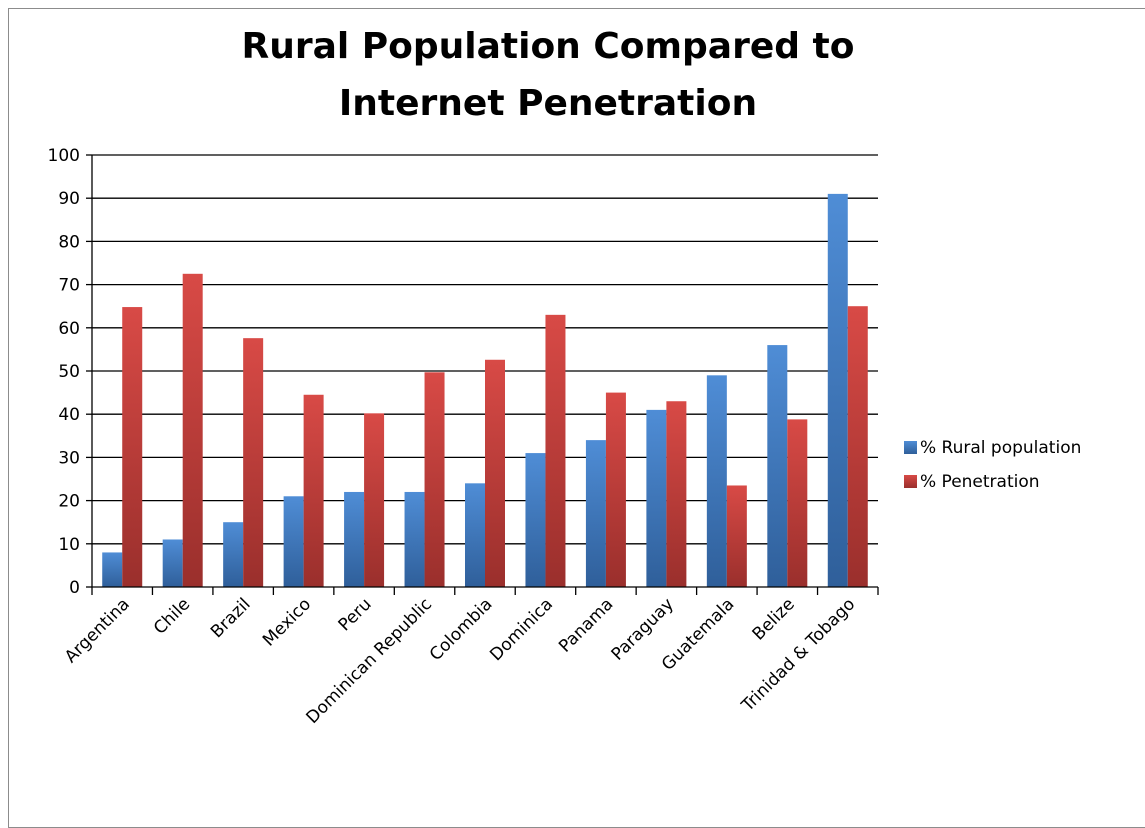 This screenshot has width=1145, height=828. Describe the element at coordinates (172, 616) in the screenshot. I see `x-tick-label: Chile` at that location.